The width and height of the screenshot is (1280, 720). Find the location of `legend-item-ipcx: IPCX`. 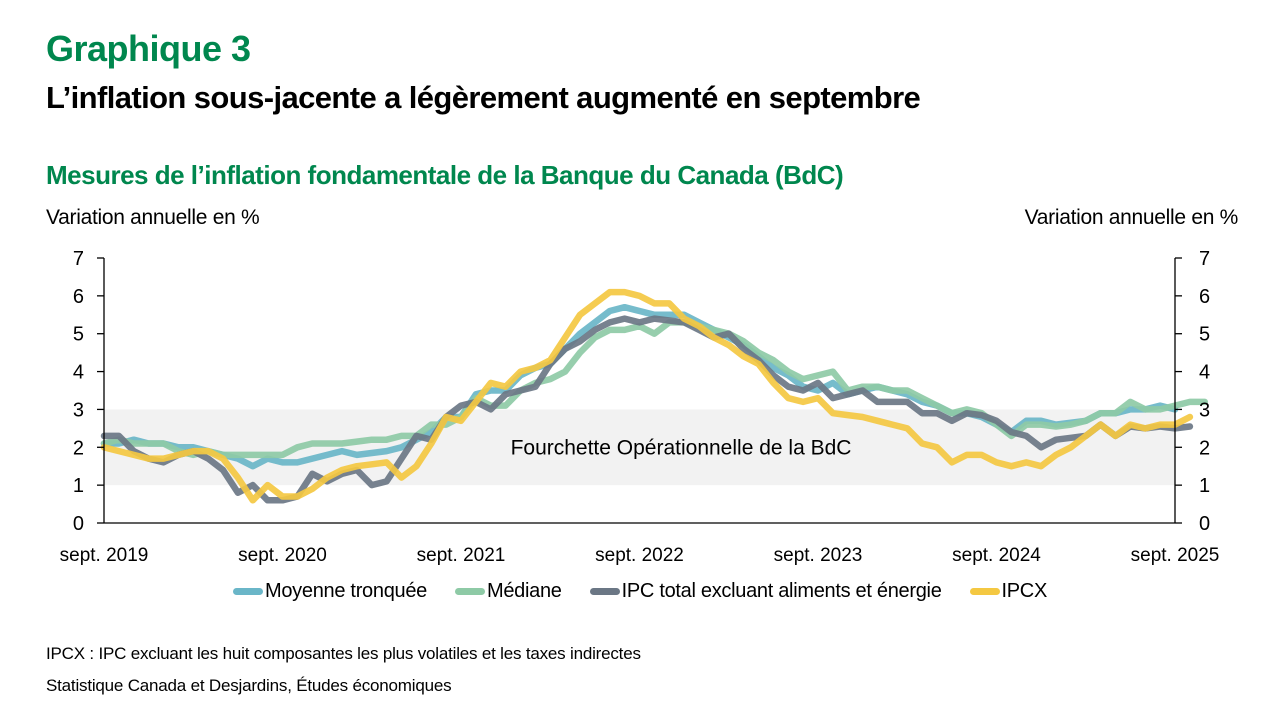

legend-item-ipcx: IPCX is located at coordinates (1008, 591).